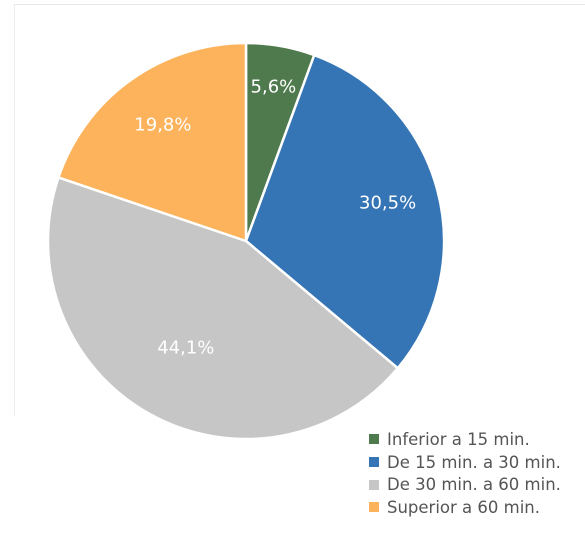 The height and width of the screenshot is (536, 585). I want to click on data-label-inferior-a-15-min: 5,6%, so click(274, 87).